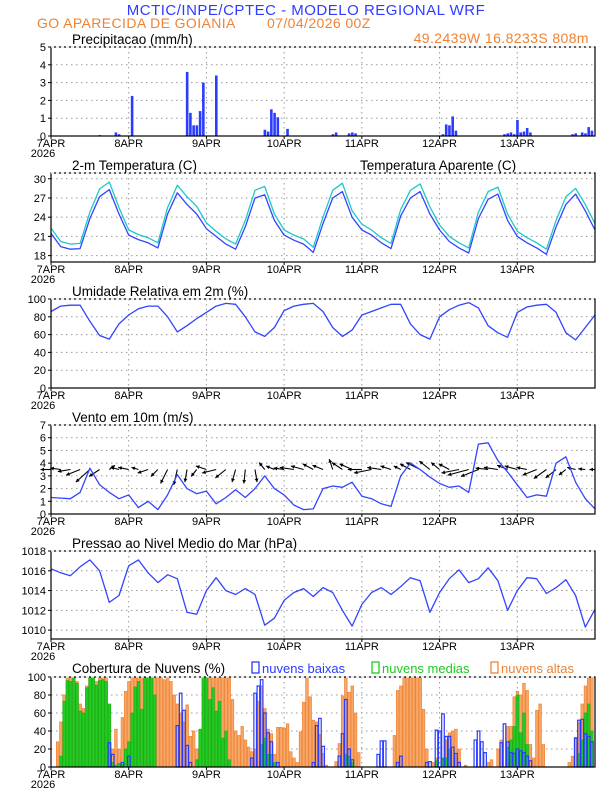 Image resolution: width=612 pixels, height=792 pixels. I want to click on legend-low-label: nuvens baixas, so click(304, 668).